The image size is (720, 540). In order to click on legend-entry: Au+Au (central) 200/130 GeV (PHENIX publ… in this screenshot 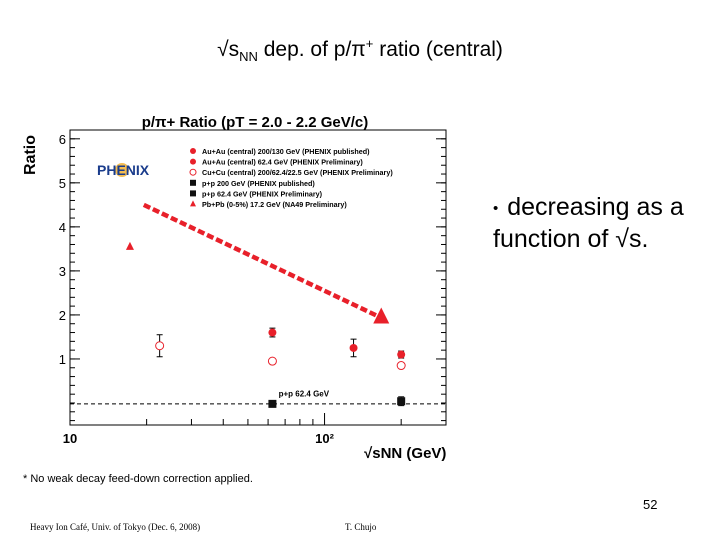, I will do `click(286, 151)`.